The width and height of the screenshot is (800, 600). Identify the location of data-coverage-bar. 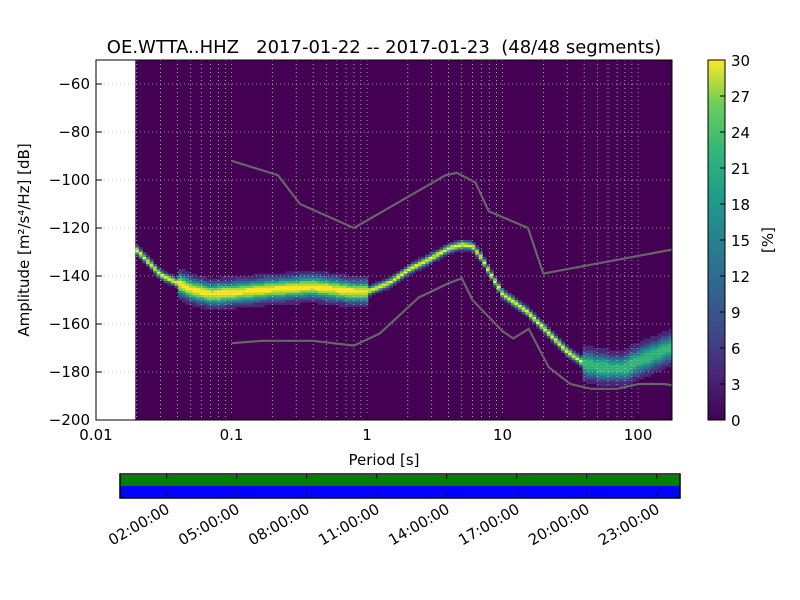
(400, 480).